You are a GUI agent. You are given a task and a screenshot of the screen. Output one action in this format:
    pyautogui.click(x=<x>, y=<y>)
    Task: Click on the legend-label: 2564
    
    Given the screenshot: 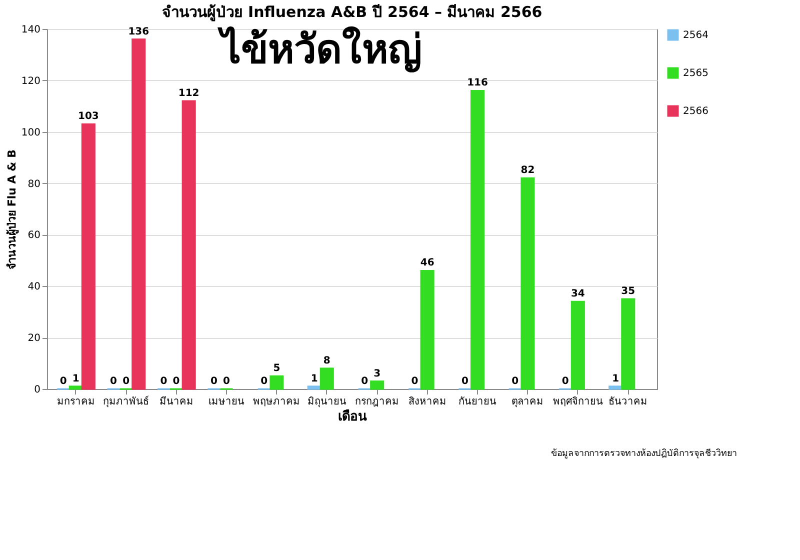 What is the action you would take?
    pyautogui.click(x=695, y=35)
    